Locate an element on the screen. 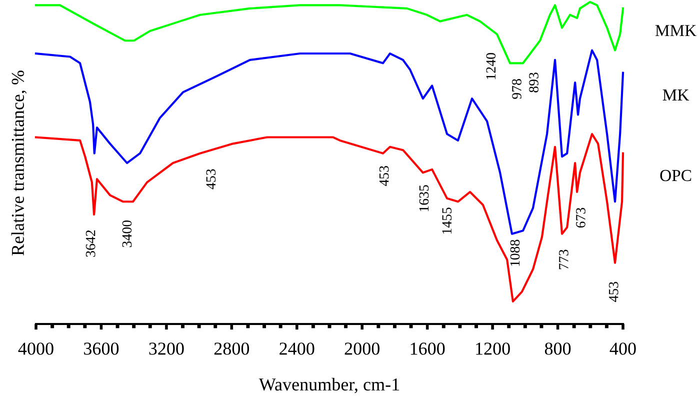 The width and height of the screenshot is (698, 401). annotation: 1088 is located at coordinates (515, 253).